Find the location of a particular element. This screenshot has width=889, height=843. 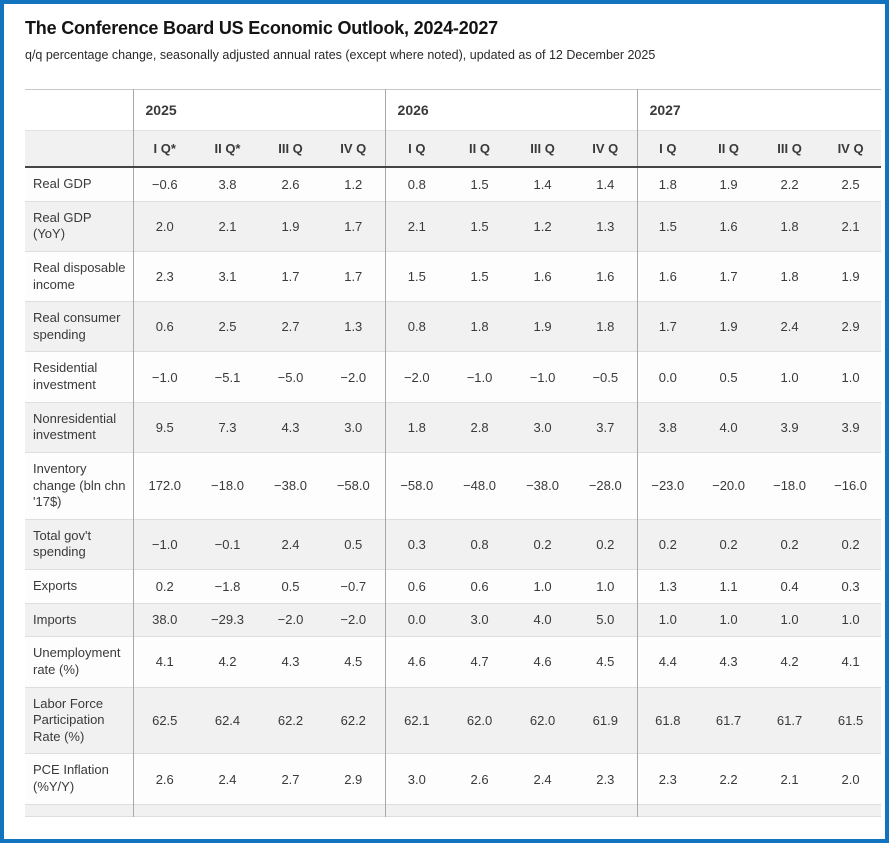

data-cell: 0.6 is located at coordinates (479, 586).